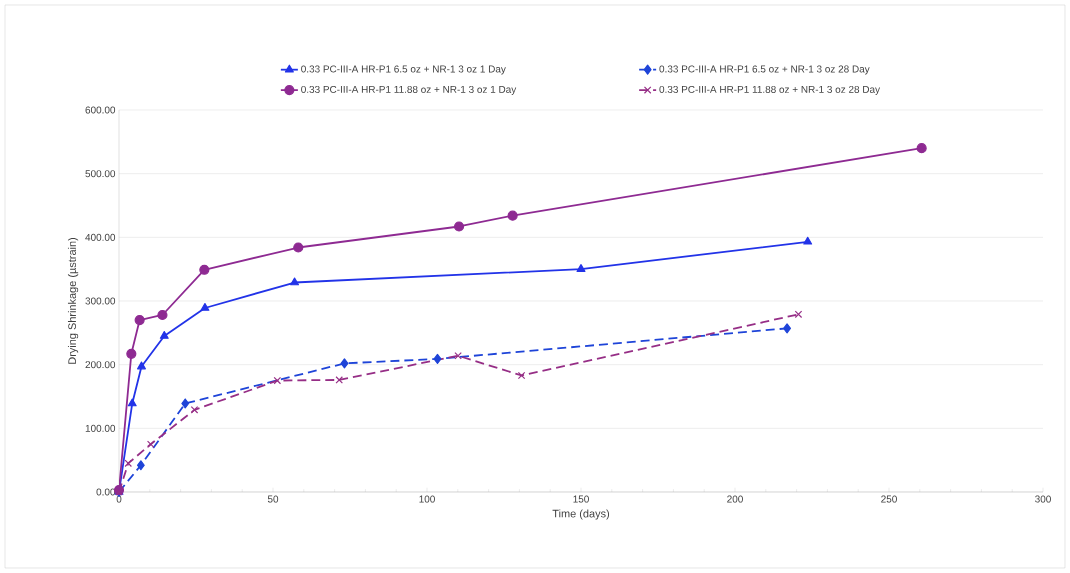 The height and width of the screenshot is (573, 1070). Describe the element at coordinates (100, 365) in the screenshot. I see `y-tick-label: 200.00` at that location.